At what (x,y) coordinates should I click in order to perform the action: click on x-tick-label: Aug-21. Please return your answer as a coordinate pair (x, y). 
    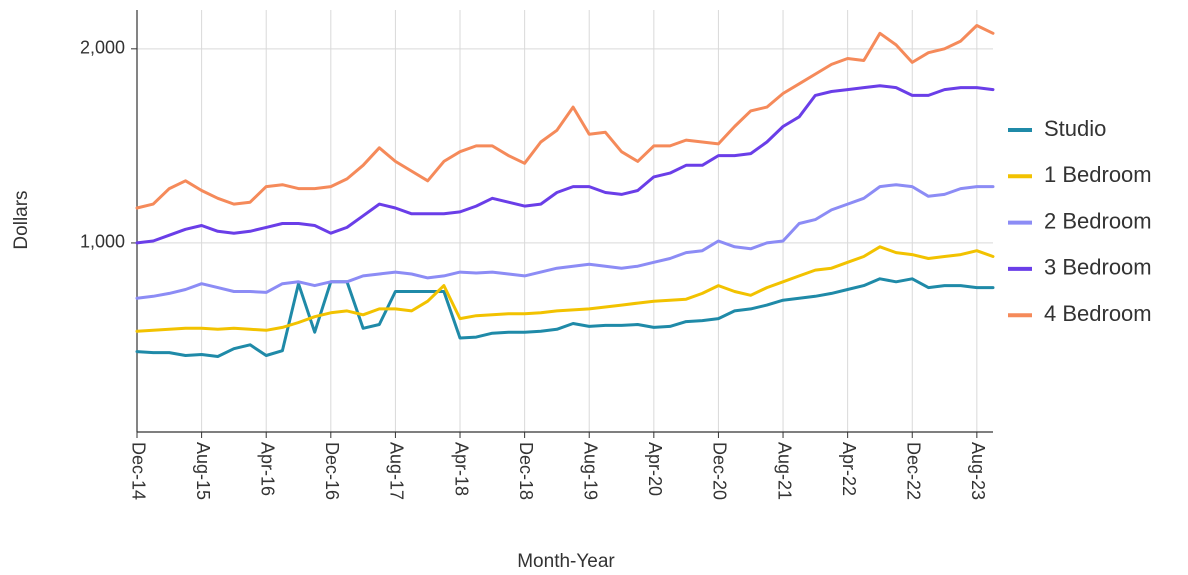
    Looking at the image, I should click on (784, 471).